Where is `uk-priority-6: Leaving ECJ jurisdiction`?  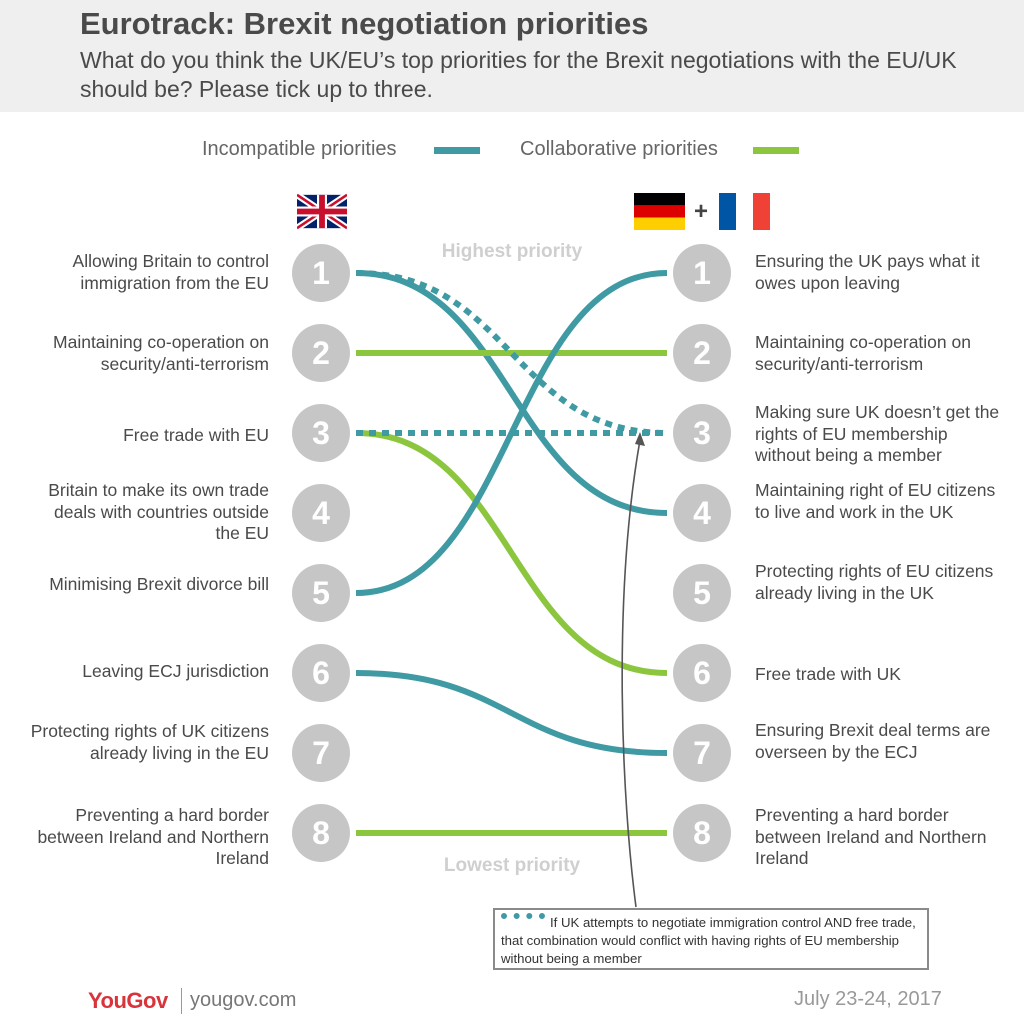
uk-priority-6: Leaving ECJ jurisdiction is located at coordinates (175, 671).